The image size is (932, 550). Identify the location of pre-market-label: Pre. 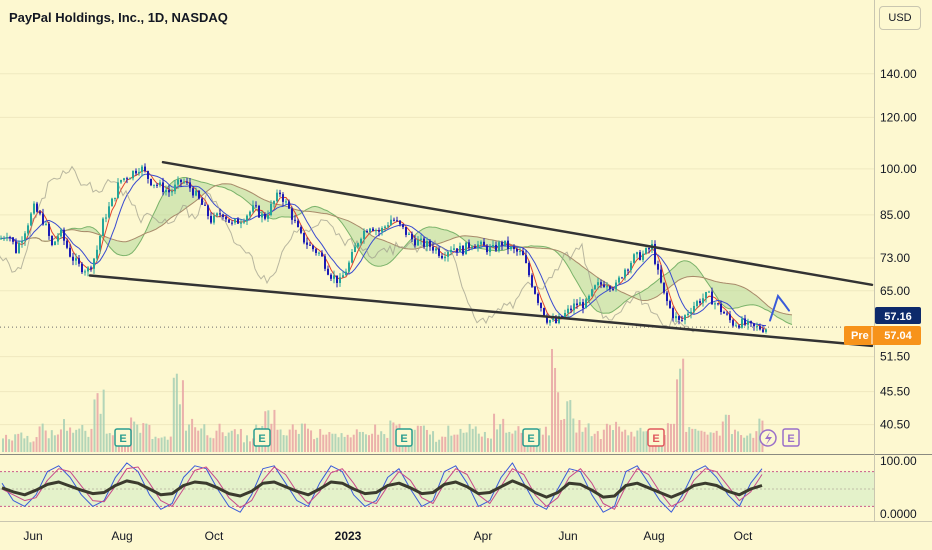
(860, 336).